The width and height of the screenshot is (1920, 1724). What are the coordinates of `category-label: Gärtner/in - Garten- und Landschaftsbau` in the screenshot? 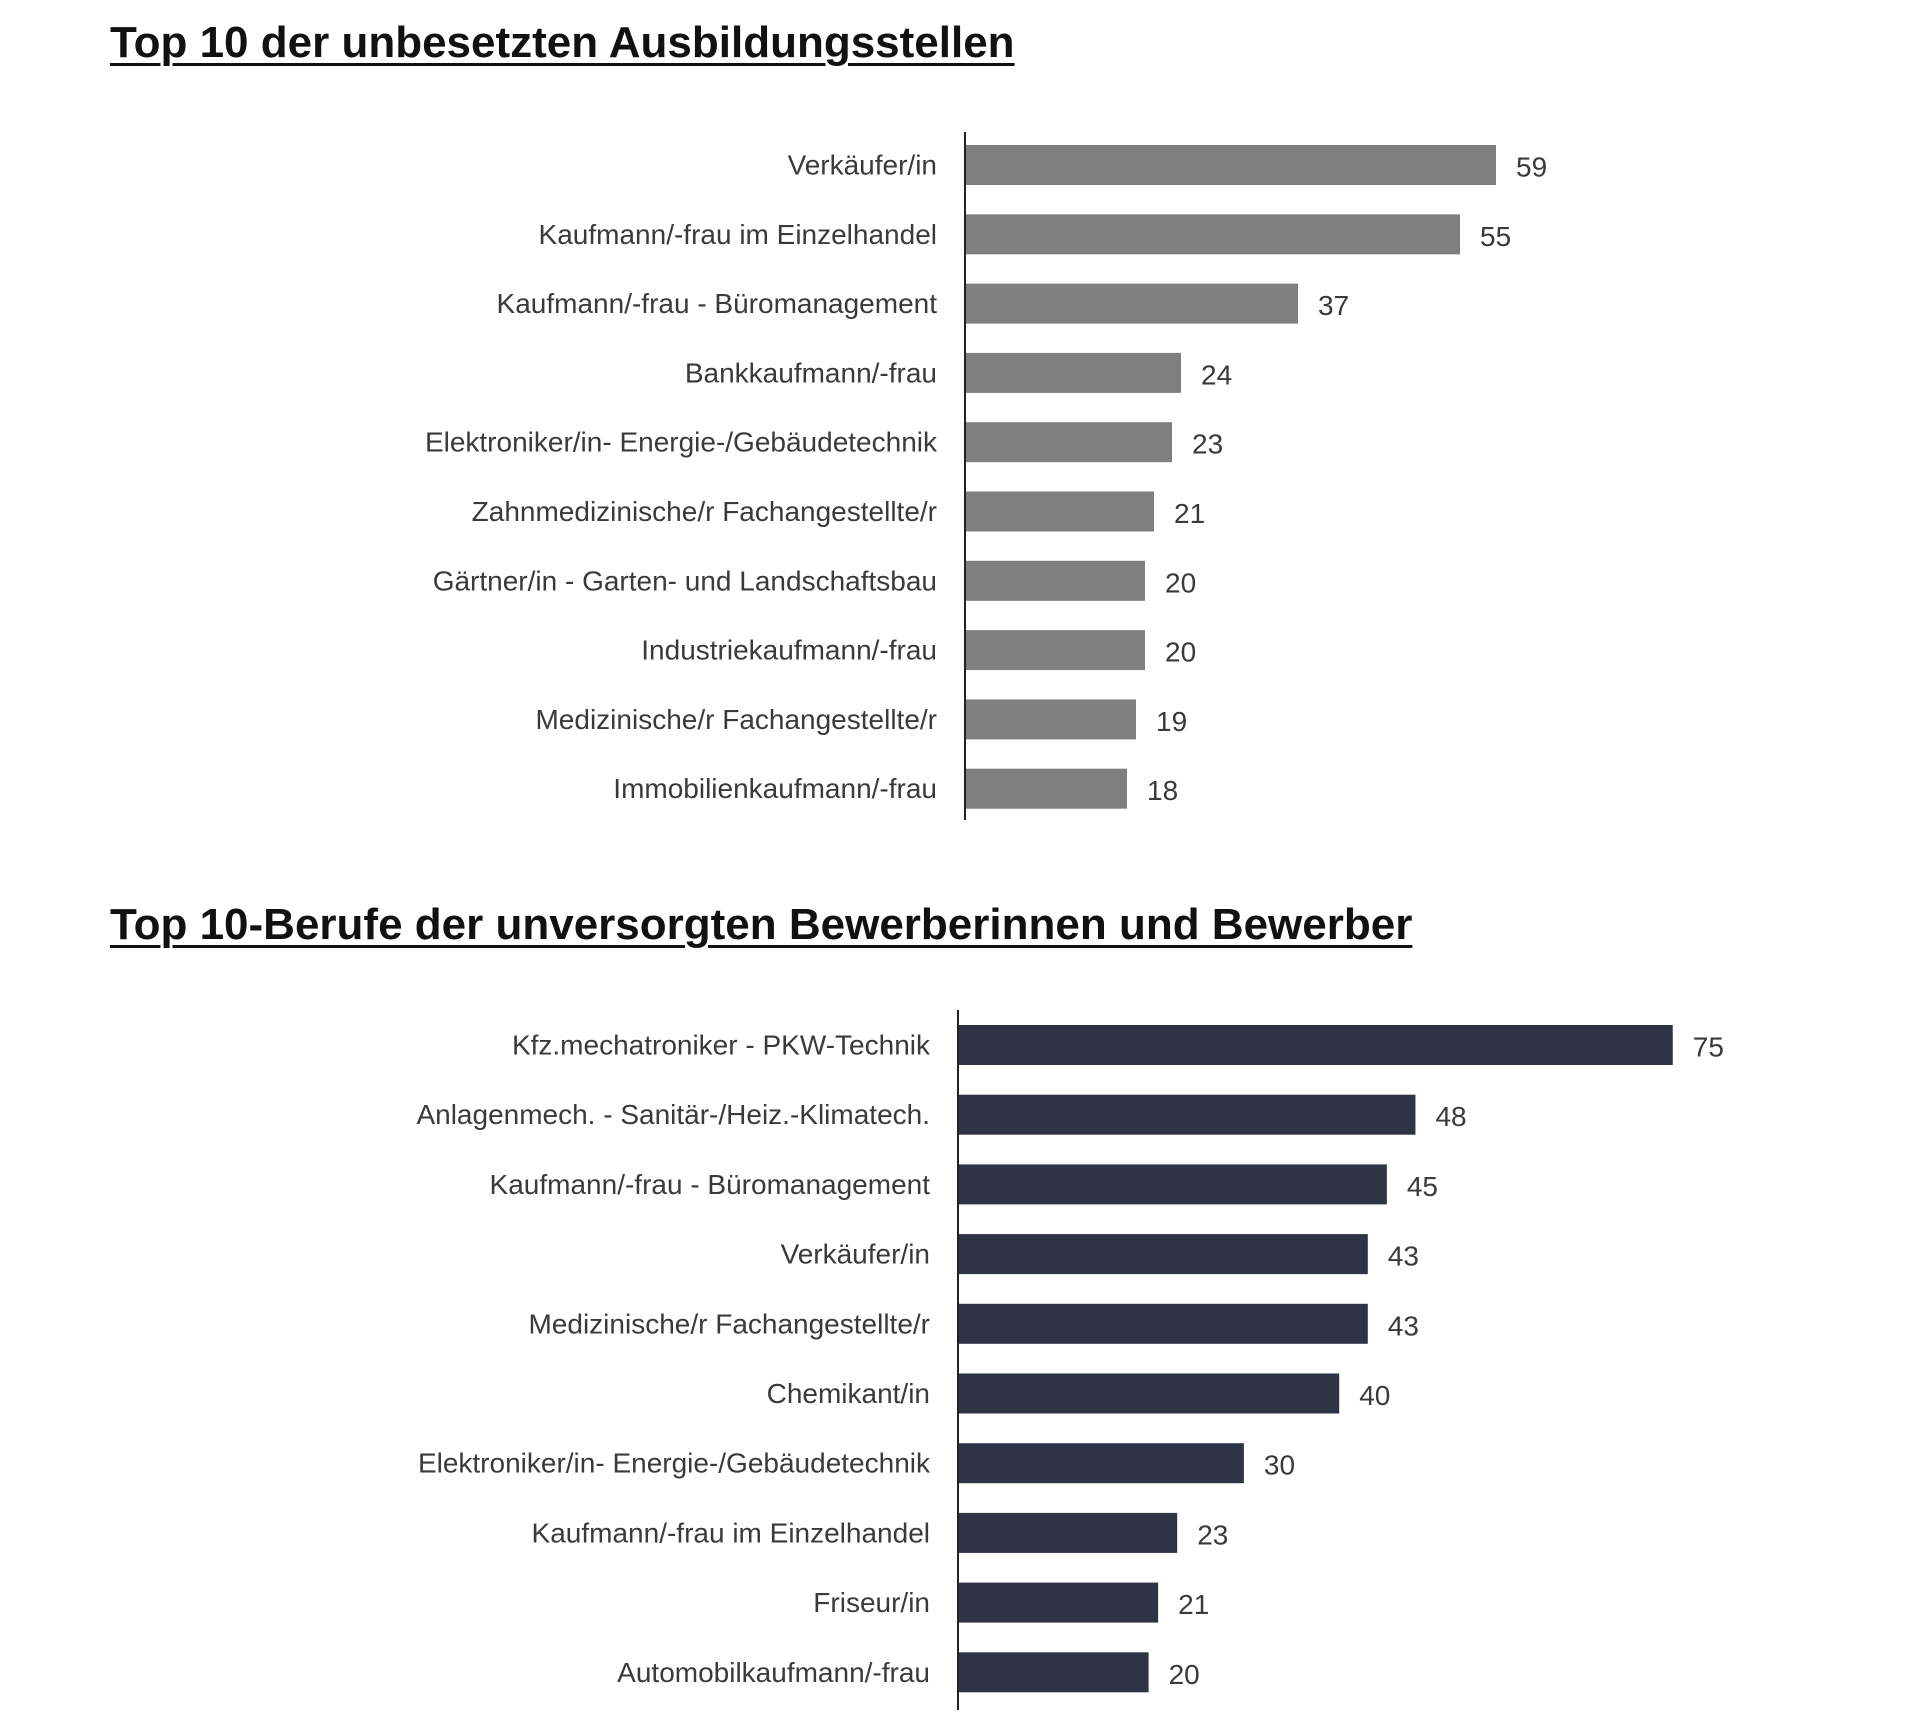 It's located at (685, 580).